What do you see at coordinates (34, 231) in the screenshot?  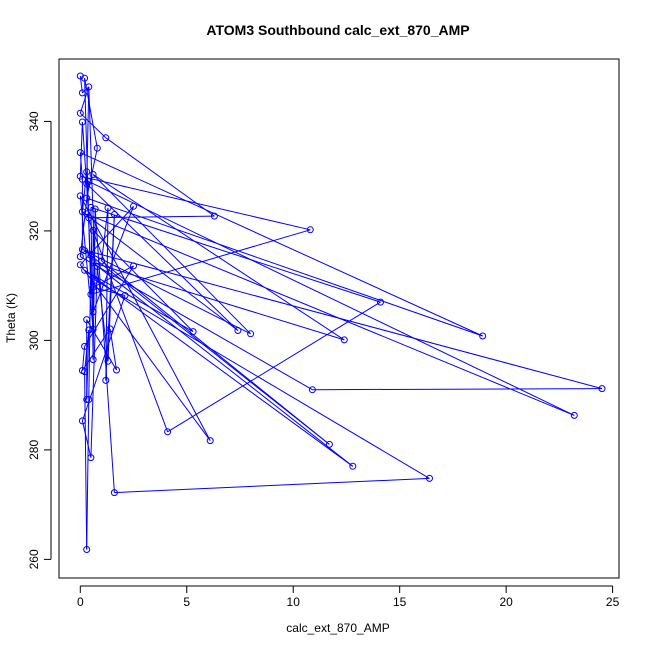 I see `y-tick-label: 320` at bounding box center [34, 231].